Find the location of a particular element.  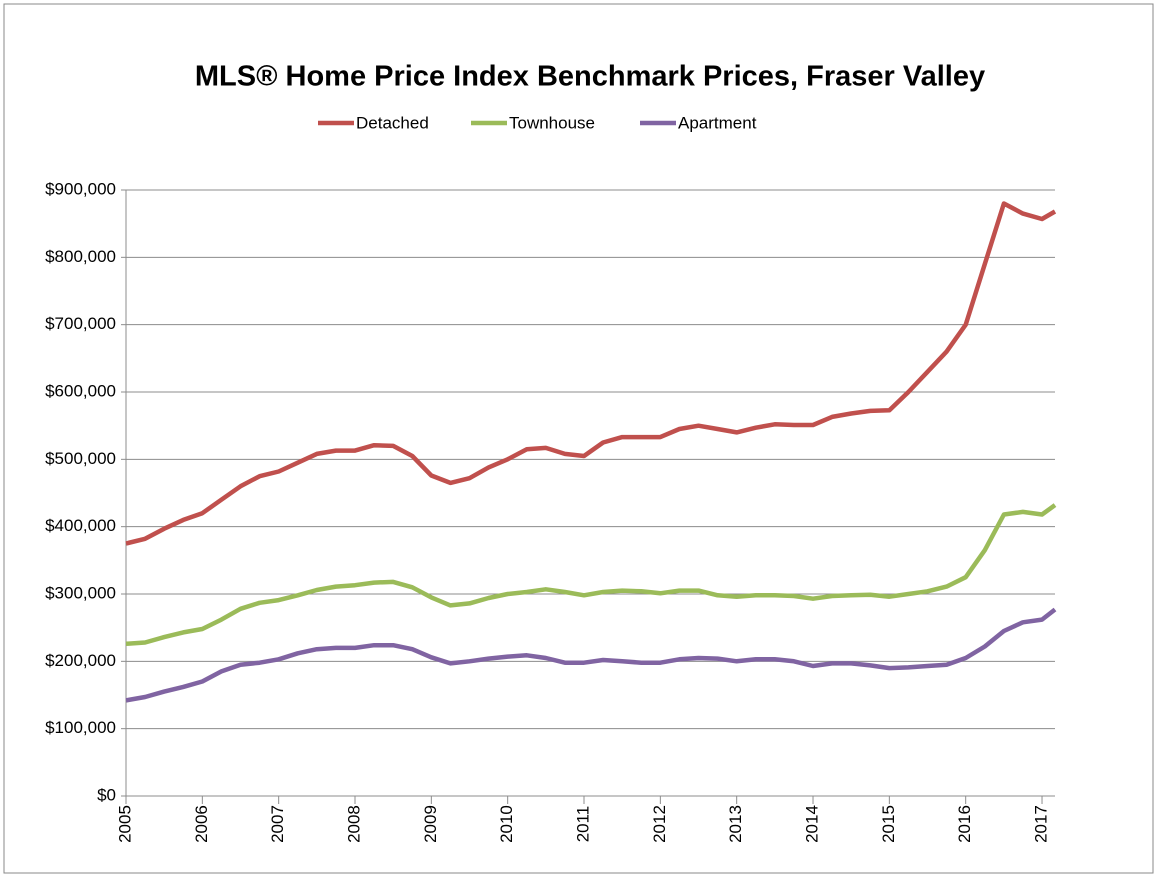

y-tick-label: $900,000 is located at coordinates (80, 188).